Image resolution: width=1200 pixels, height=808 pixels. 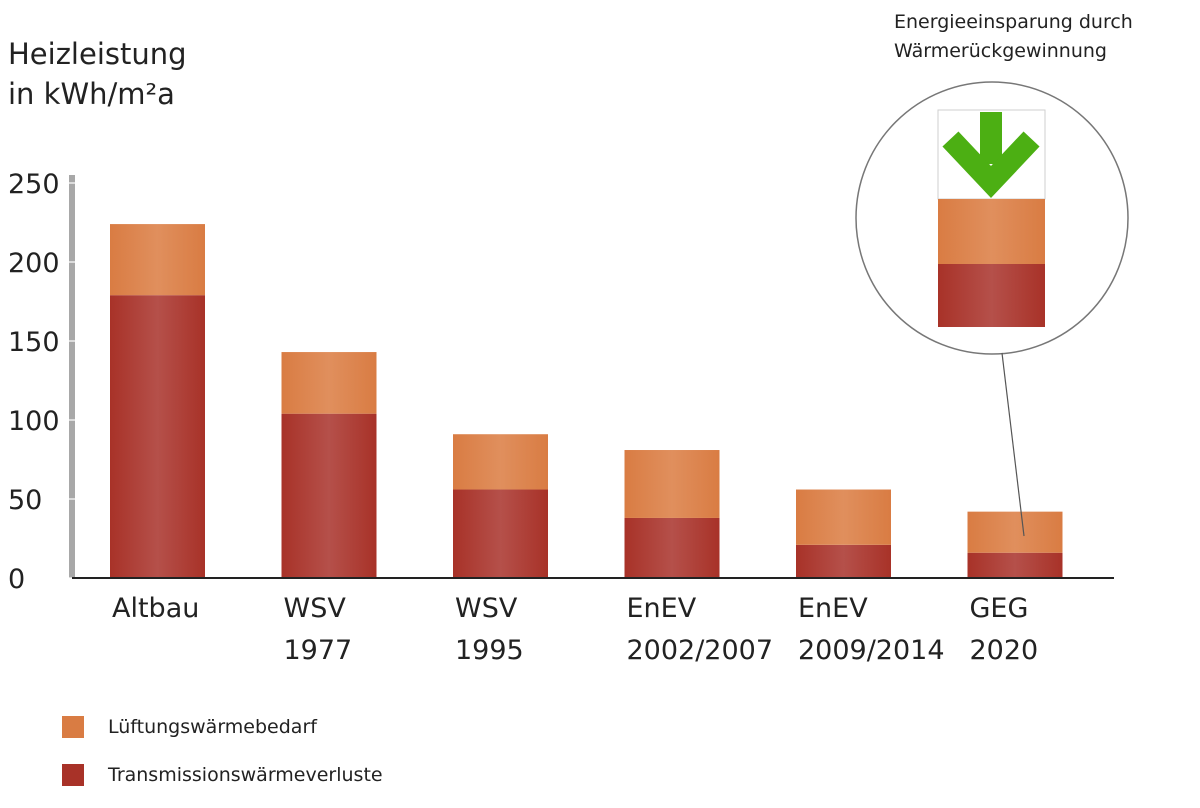 What do you see at coordinates (212, 727) in the screenshot?
I see `legend-label-lueftung: Lüftungswärmebedarf` at bounding box center [212, 727].